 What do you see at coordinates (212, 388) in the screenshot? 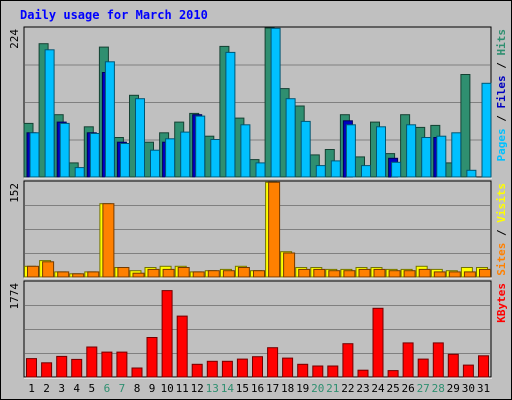
I see `x-tick-label-day-13: 13` at bounding box center [212, 388].